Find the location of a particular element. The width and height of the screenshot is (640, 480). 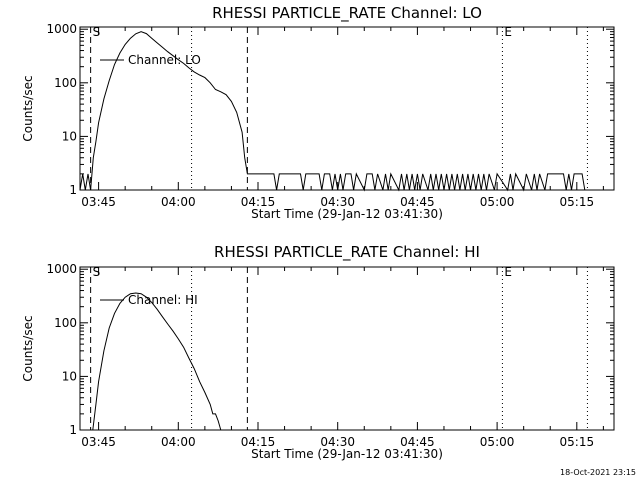

footer-timestamp: 18-Oct-2021 23:15 is located at coordinates (598, 472).